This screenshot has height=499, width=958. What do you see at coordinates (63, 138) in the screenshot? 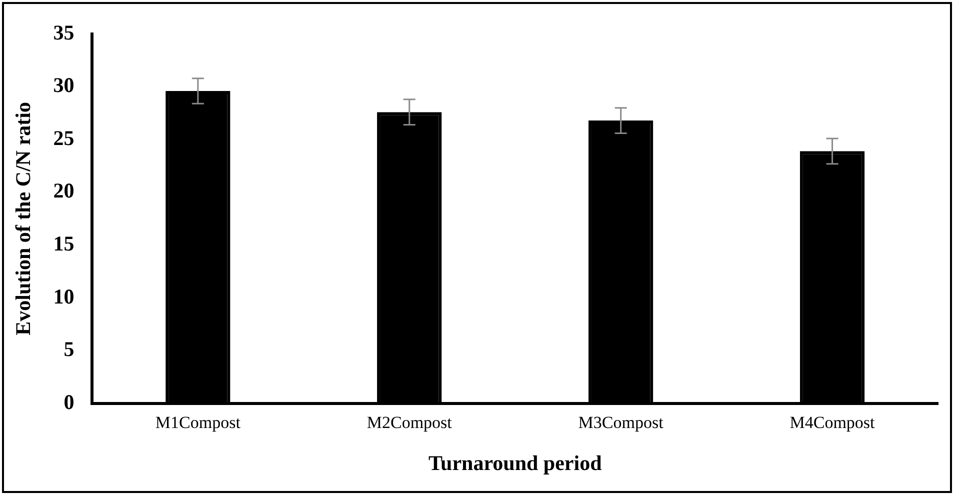
I see `y-tick-label: 25` at bounding box center [63, 138].